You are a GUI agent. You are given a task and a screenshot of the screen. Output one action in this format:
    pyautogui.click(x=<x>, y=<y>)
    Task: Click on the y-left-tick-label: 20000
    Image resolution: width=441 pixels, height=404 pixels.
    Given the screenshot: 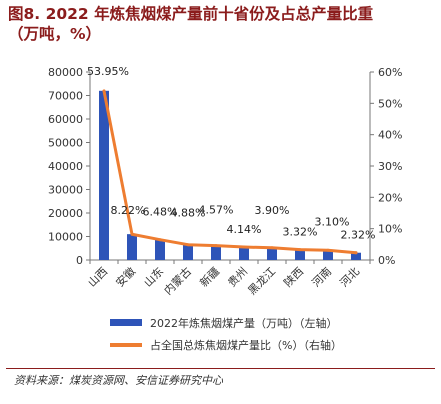 What is the action you would take?
    pyautogui.click(x=65, y=213)
    